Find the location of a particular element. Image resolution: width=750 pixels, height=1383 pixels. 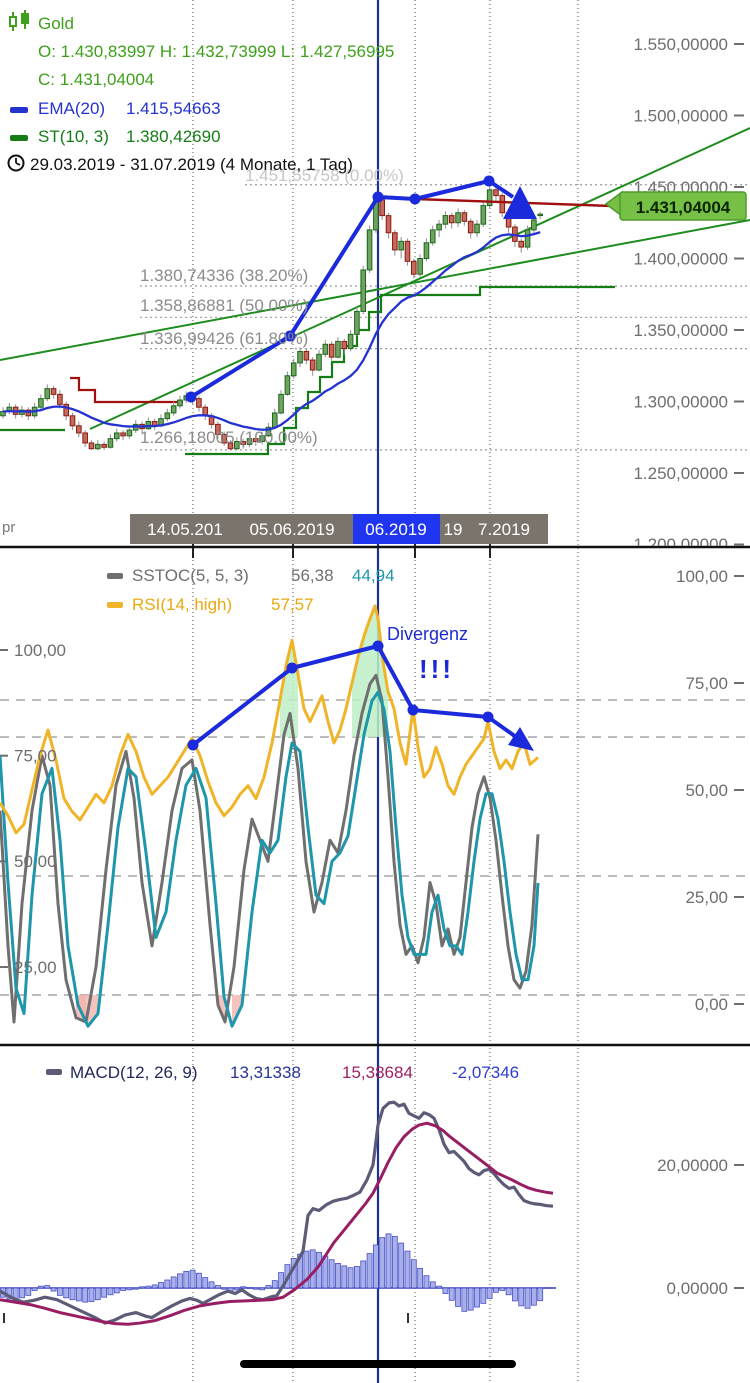

date-bar-highlight is located at coordinates (396, 529).